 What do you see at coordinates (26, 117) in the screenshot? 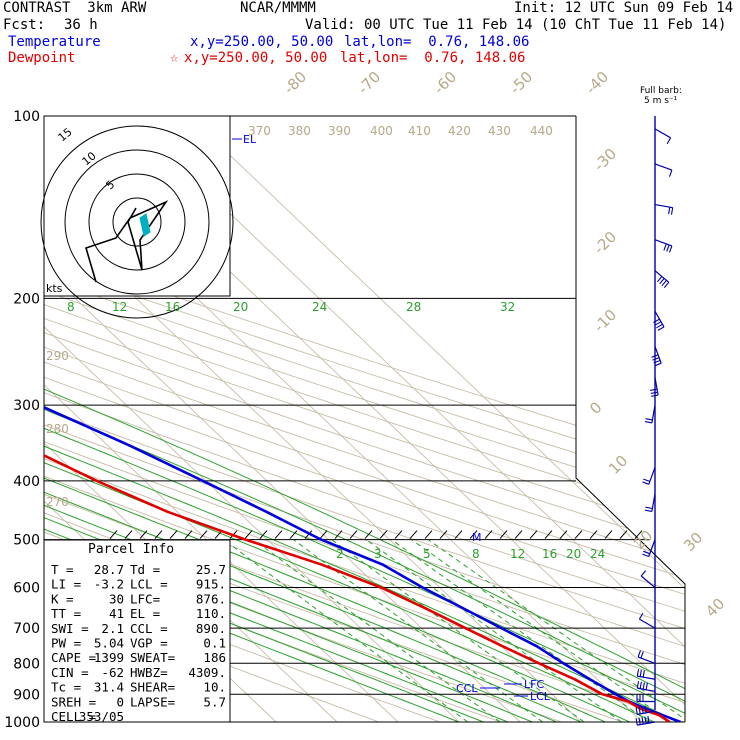
I see `pressure-tick-label: 100` at bounding box center [26, 117].